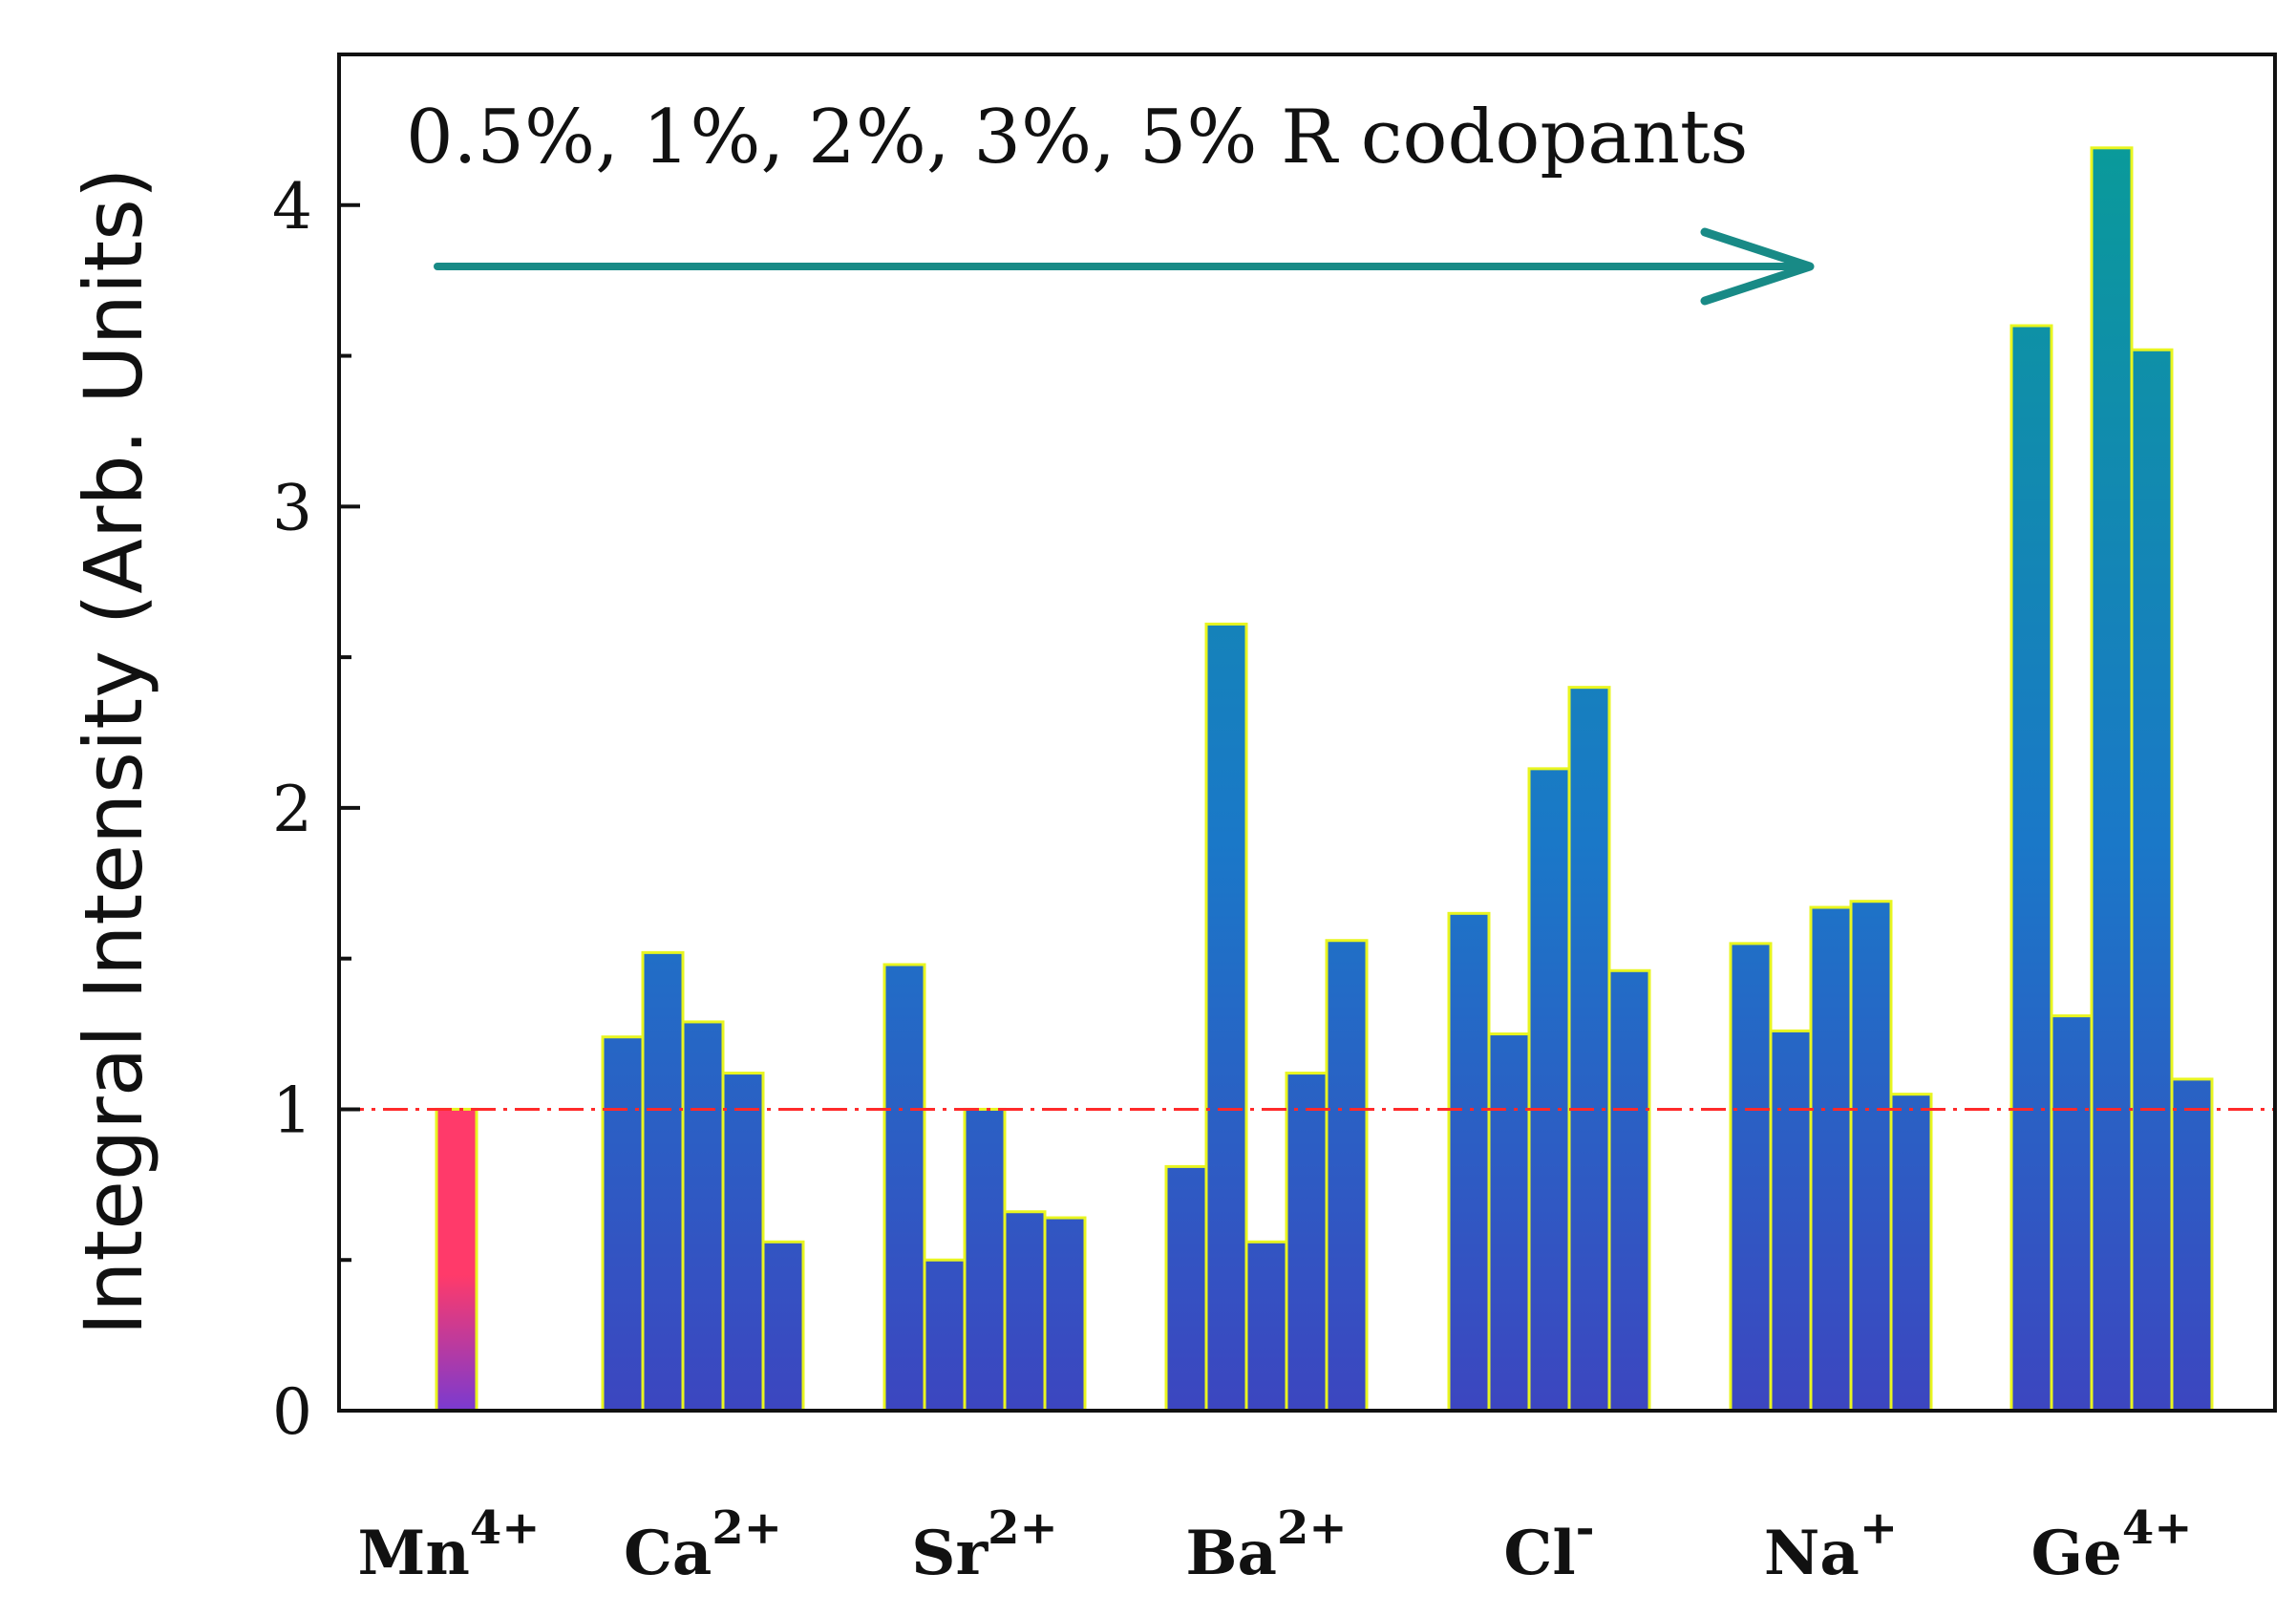  What do you see at coordinates (1124, 266) in the screenshot?
I see `arrow-icon` at bounding box center [1124, 266].